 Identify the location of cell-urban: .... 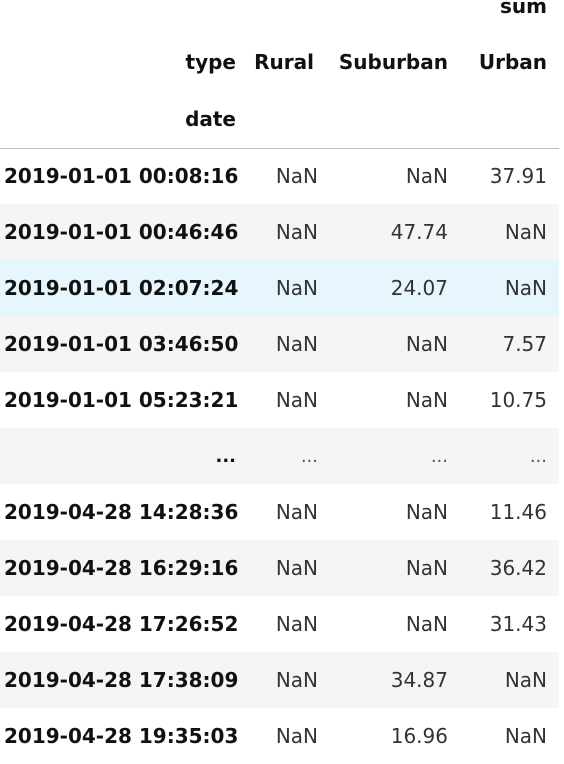
(538, 456).